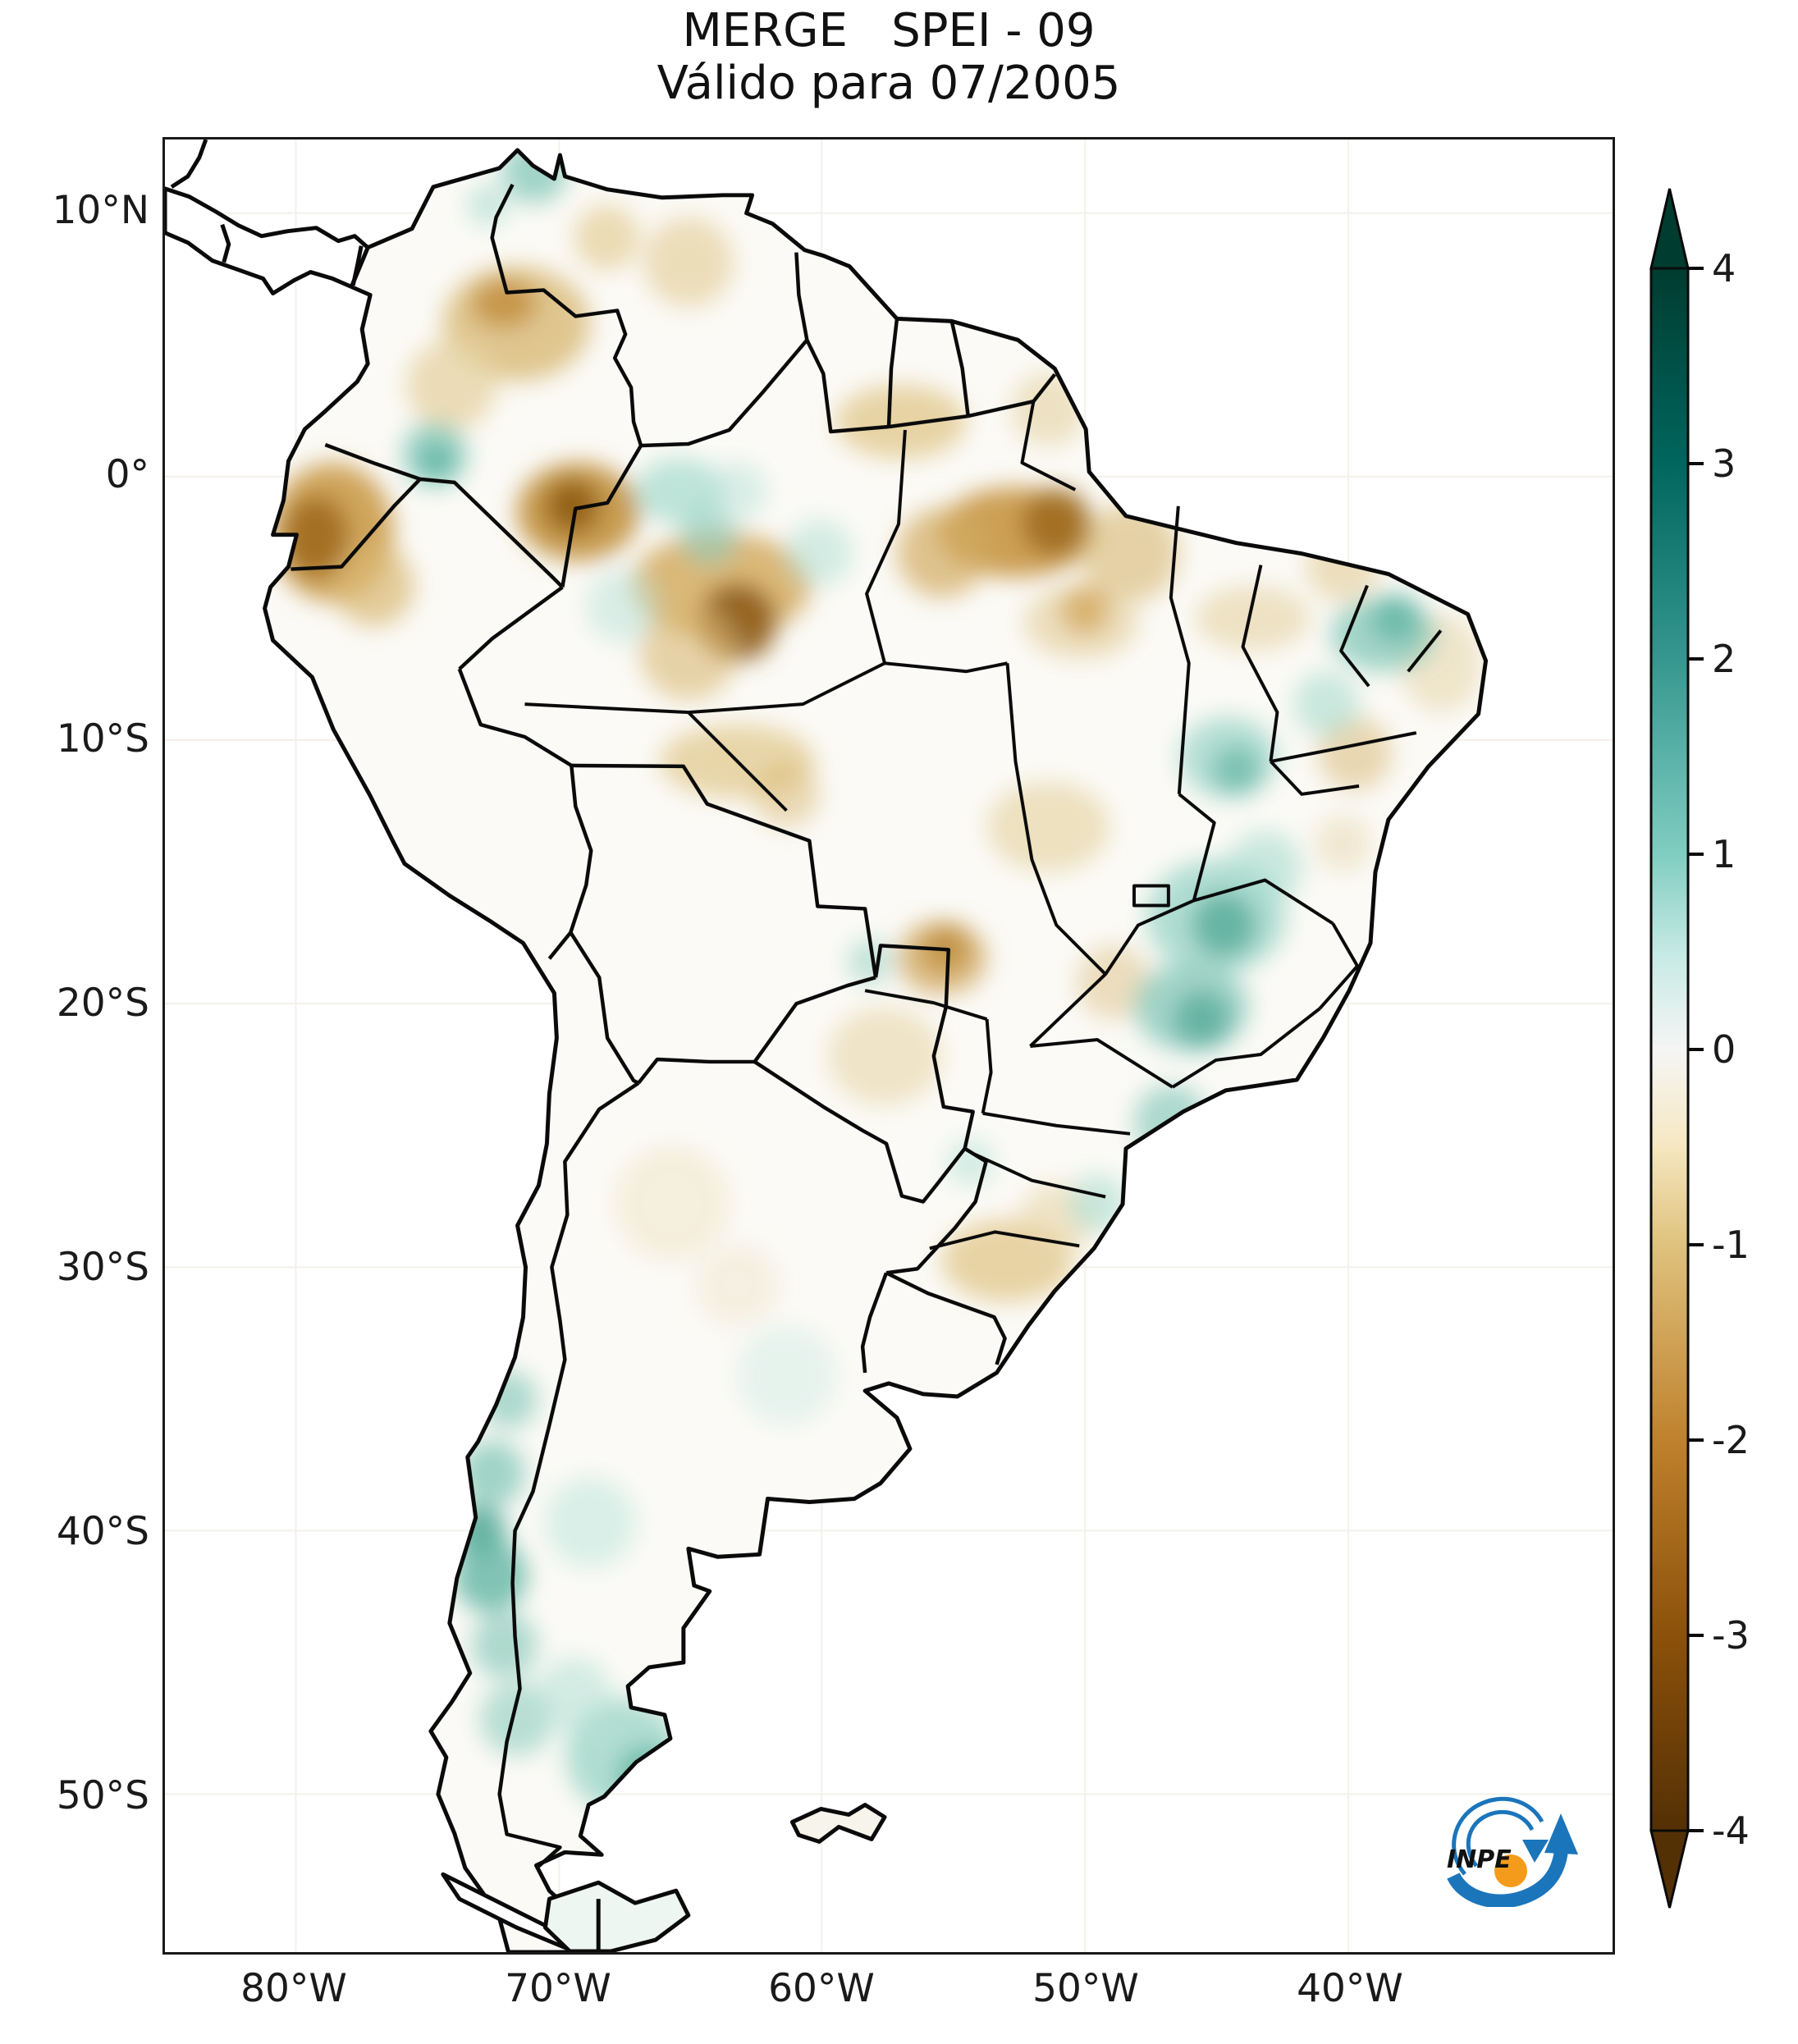 This screenshot has height=2044, width=1798. I want to click on central-america, so click(267, 217).